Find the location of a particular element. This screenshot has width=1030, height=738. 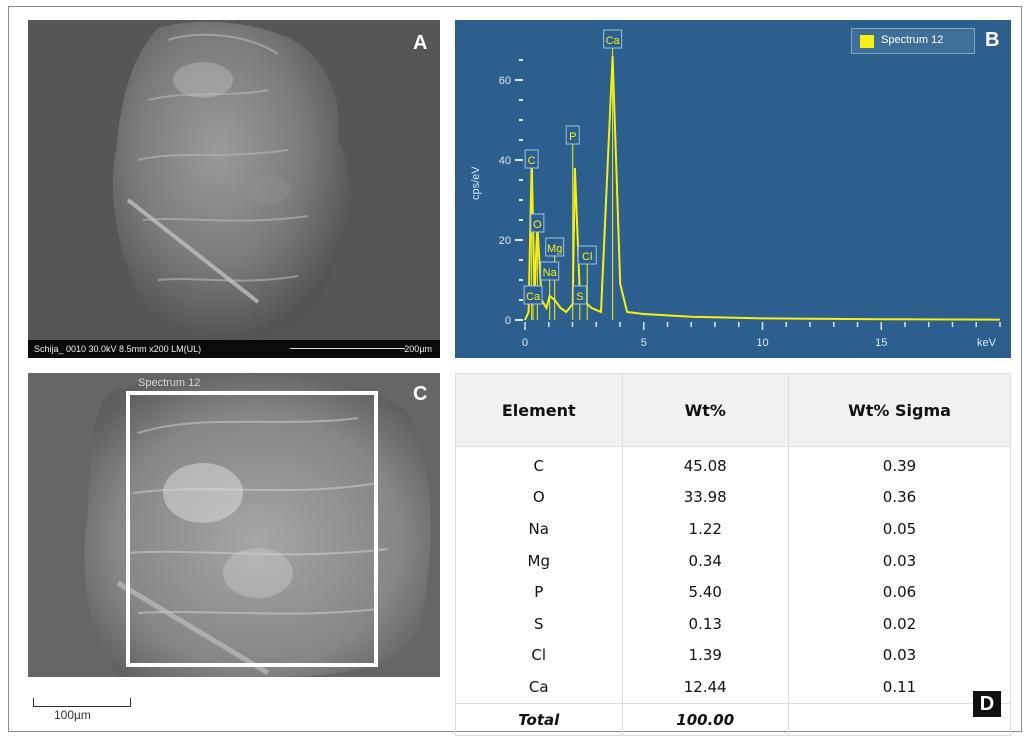

cell-wt: 45.08 is located at coordinates (705, 464).